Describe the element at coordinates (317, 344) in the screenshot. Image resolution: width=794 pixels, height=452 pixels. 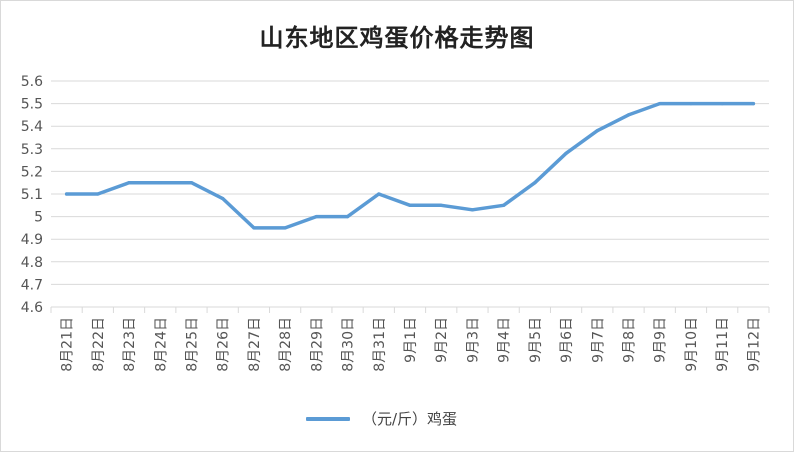
I see `x-tick-label: 8月29日` at that location.